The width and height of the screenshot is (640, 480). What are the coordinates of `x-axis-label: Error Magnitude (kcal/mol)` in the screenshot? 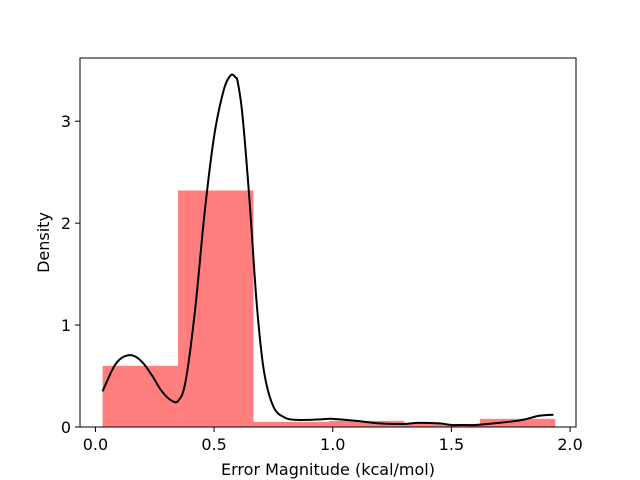 It's located at (328, 469).